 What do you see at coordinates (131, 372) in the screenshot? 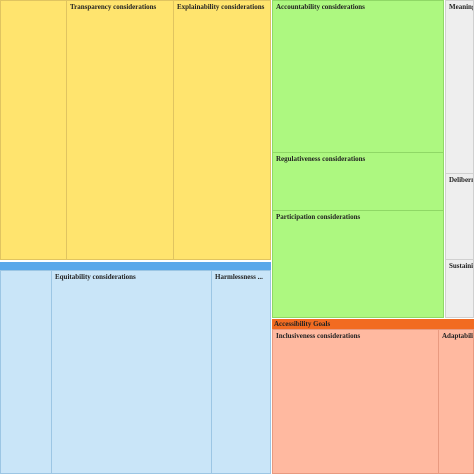
I see `cell: Equitability considerations` at bounding box center [131, 372].